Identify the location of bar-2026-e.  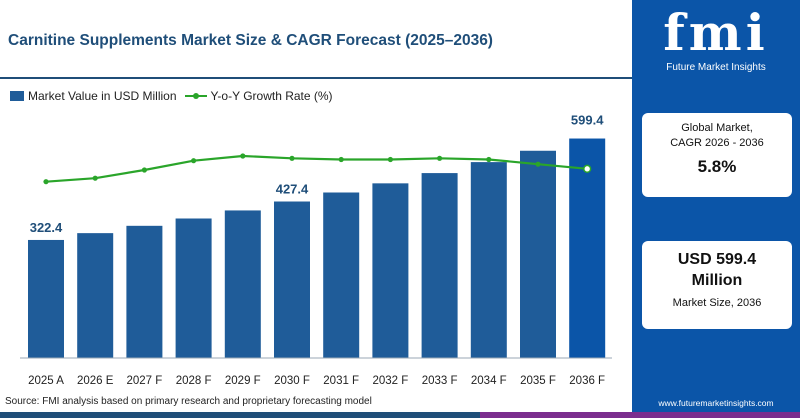
(95, 295).